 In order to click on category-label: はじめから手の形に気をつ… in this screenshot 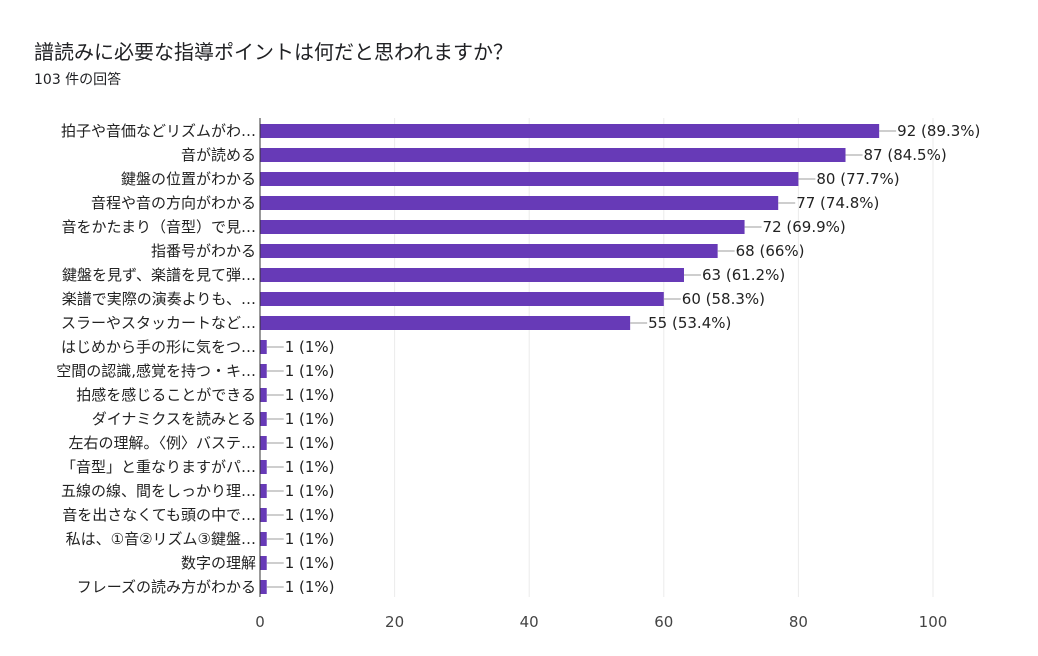, I will do `click(158, 347)`.